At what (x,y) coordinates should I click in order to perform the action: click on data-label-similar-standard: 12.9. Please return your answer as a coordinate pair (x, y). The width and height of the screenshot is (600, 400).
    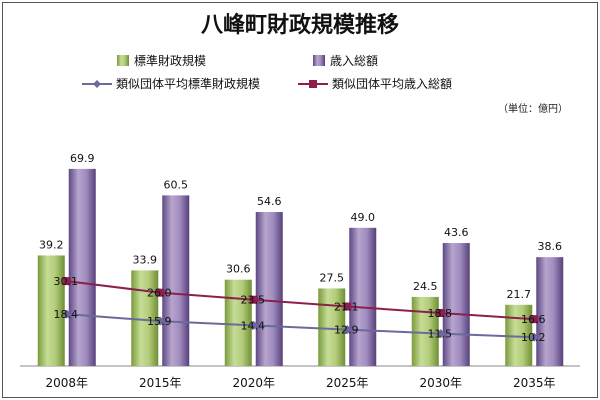
    Looking at the image, I should click on (346, 330).